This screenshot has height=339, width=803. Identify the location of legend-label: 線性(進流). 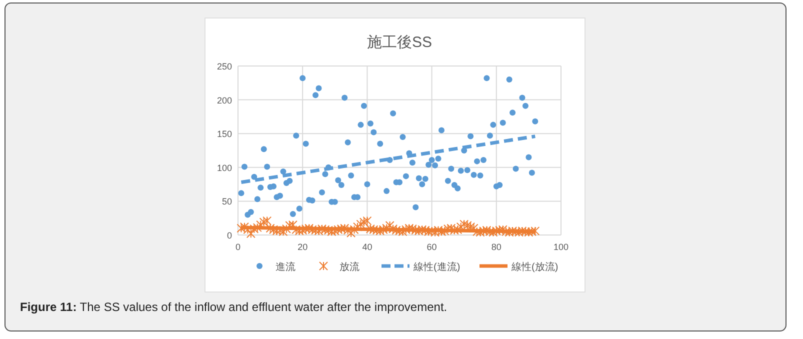
(436, 267).